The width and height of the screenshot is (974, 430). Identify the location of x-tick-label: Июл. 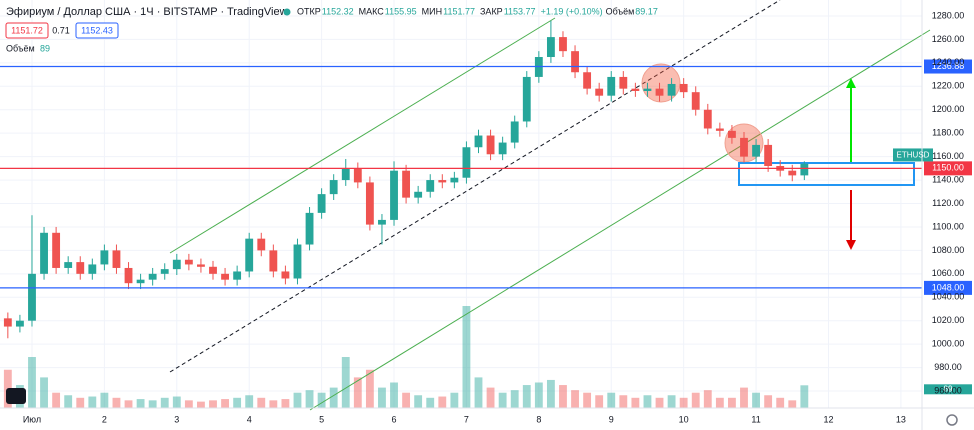
(32, 419).